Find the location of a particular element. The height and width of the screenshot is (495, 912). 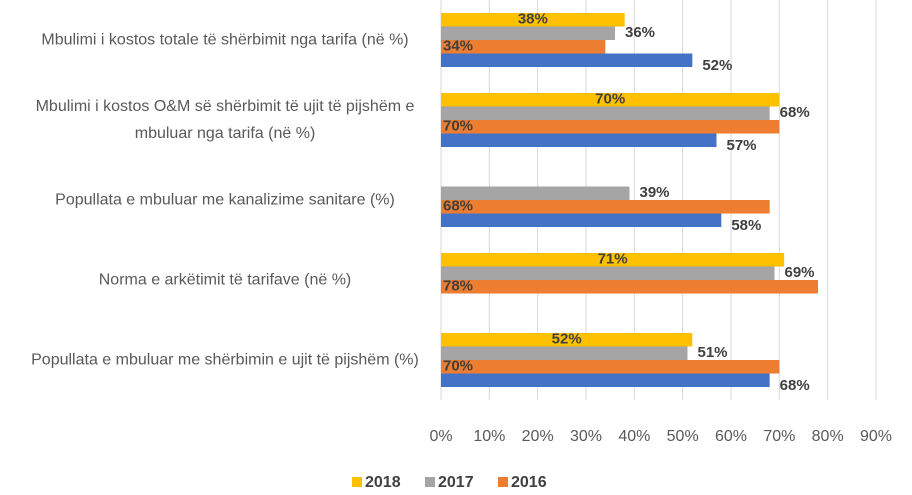

x-tick-label: 10% is located at coordinates (489, 436).